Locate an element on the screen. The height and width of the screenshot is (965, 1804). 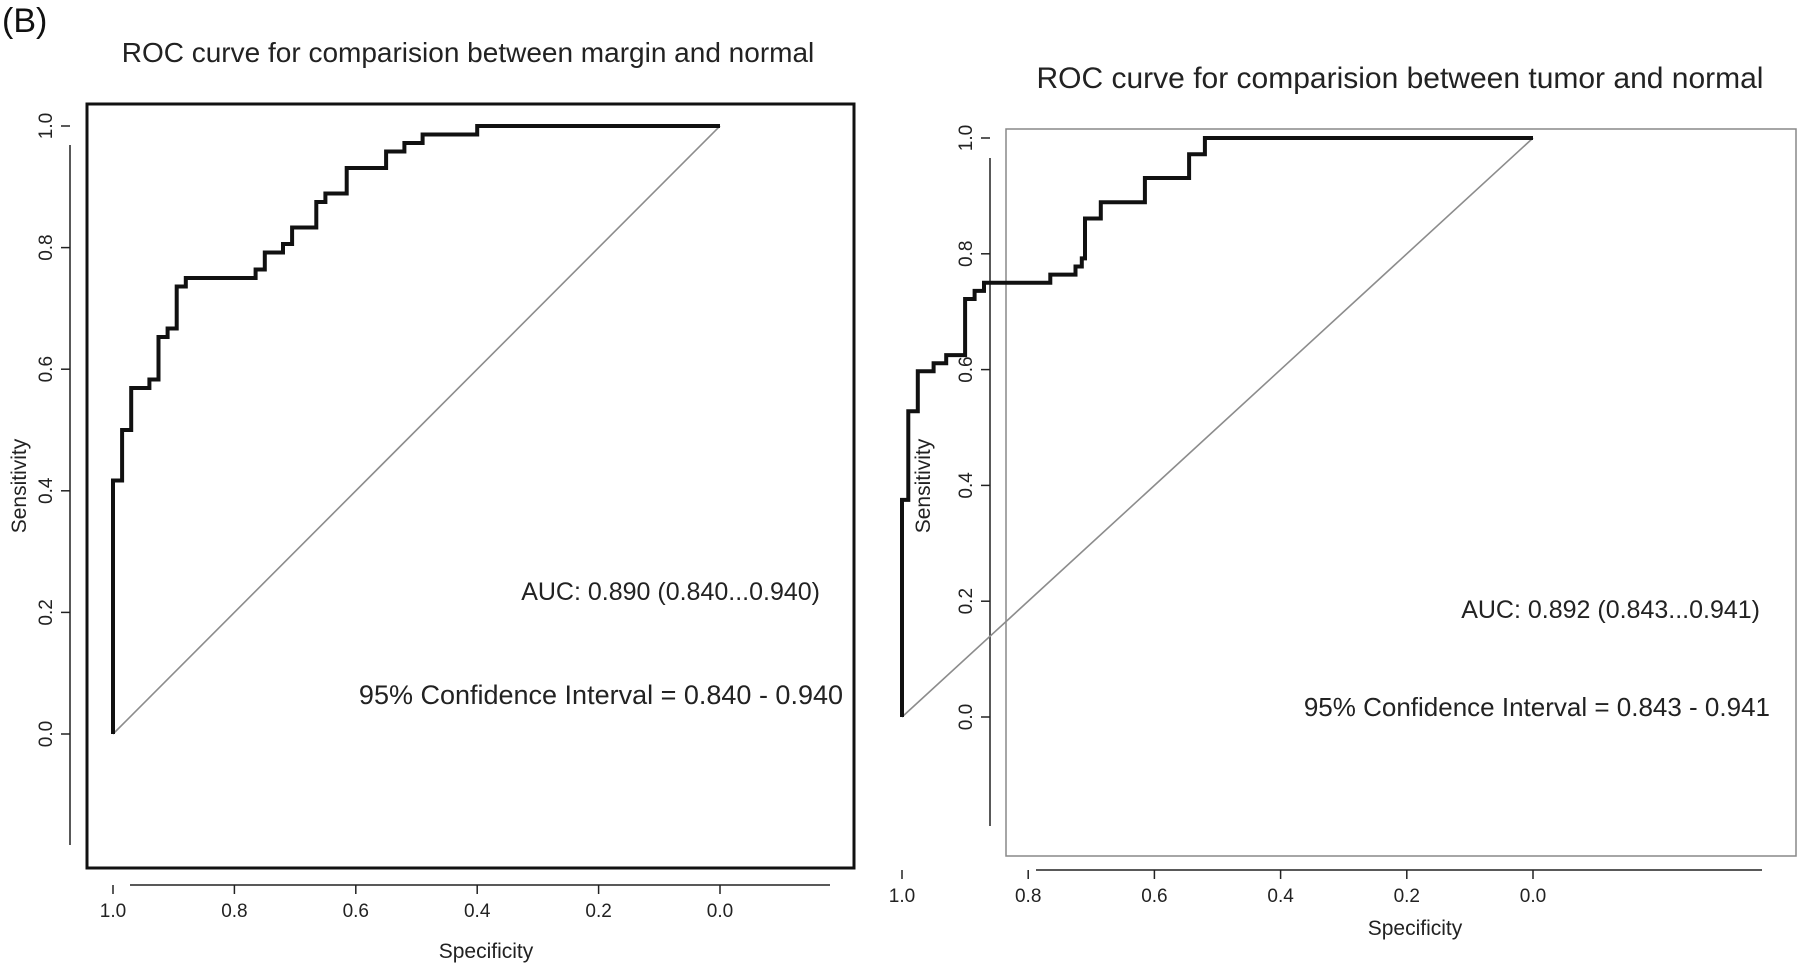
confidence-interval-annotation: 95% Confidence Interval = 0.843 - 0.941 is located at coordinates (1537, 707).